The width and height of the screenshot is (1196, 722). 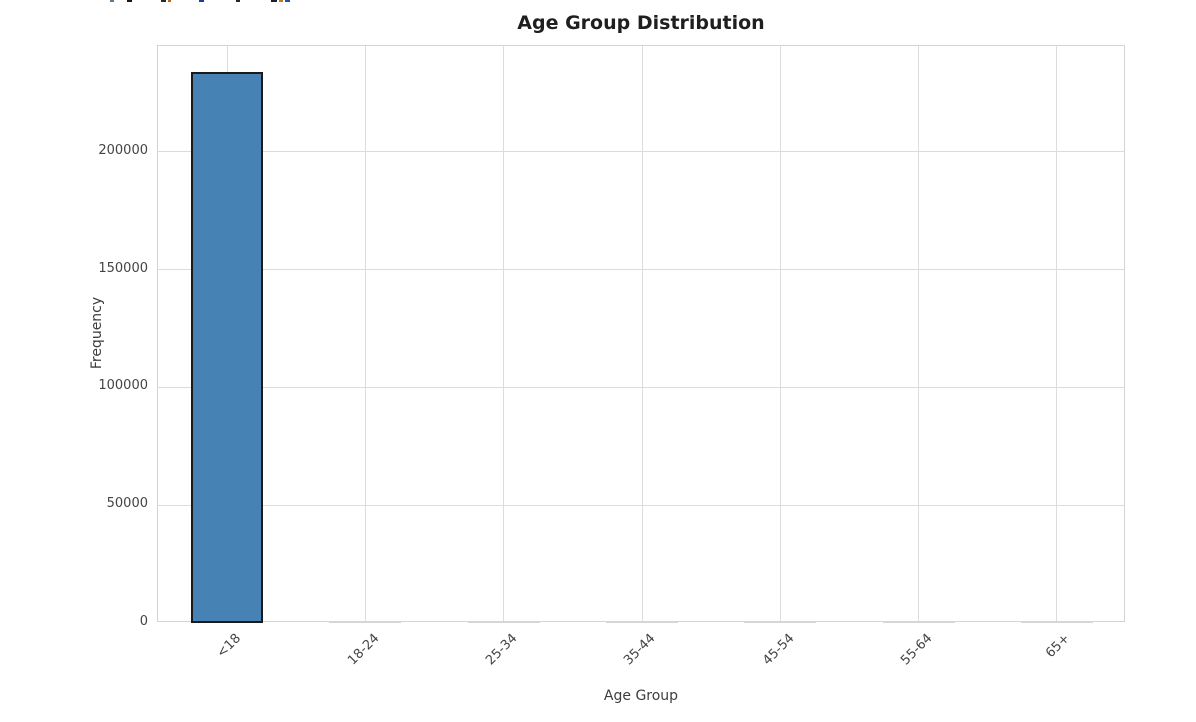 I want to click on y-tick-label: 150000, so click(x=123, y=268).